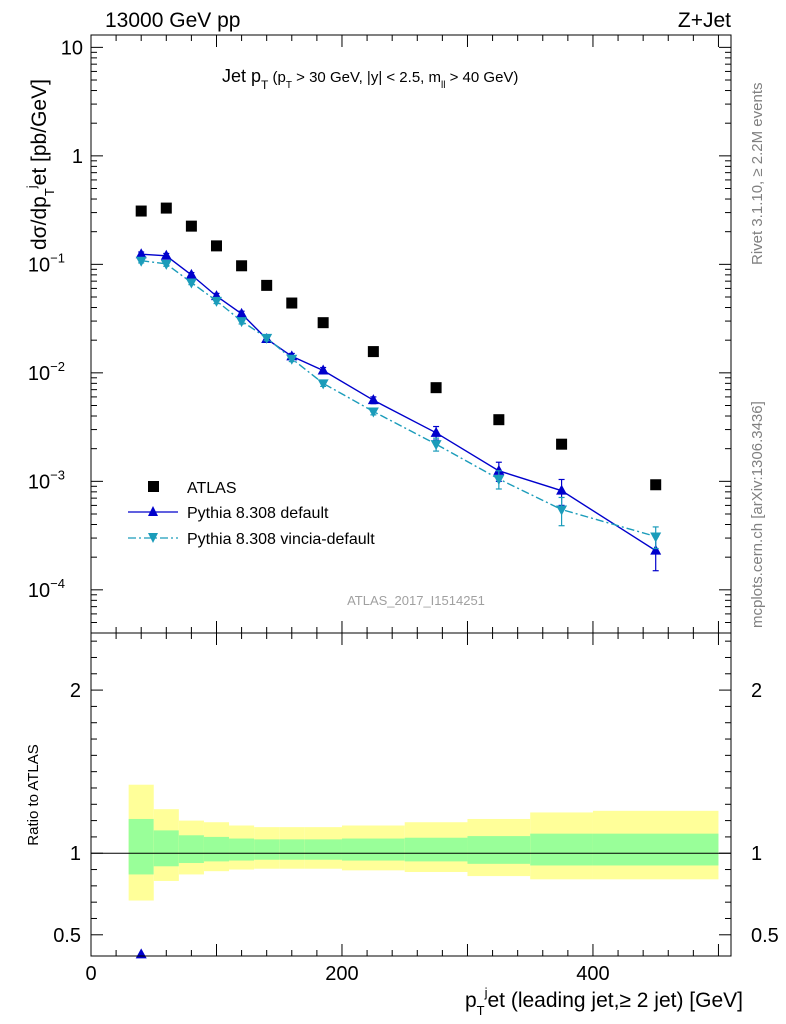  Describe the element at coordinates (212, 488) in the screenshot. I see `legend-label-atlas: ATLAS` at that location.